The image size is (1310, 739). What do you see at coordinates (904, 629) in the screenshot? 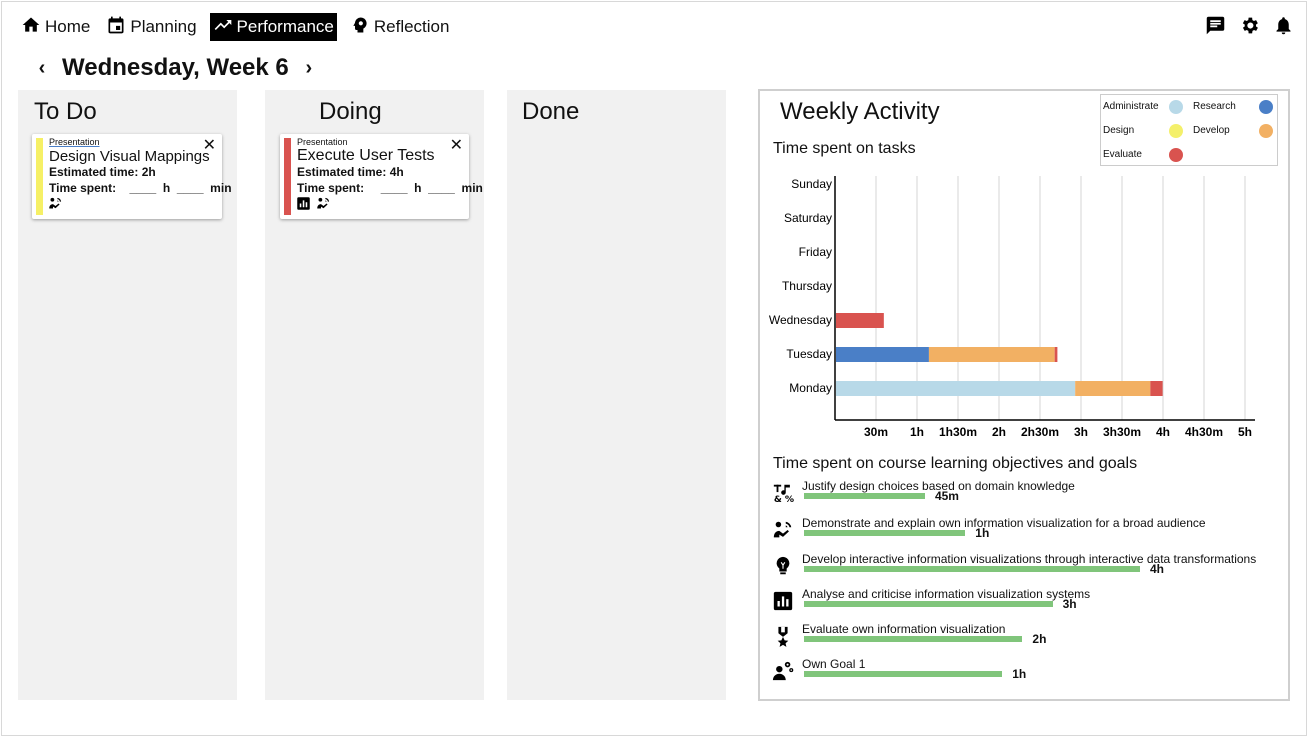
I see `objective-label: Evaluate own information visualization` at bounding box center [904, 629].